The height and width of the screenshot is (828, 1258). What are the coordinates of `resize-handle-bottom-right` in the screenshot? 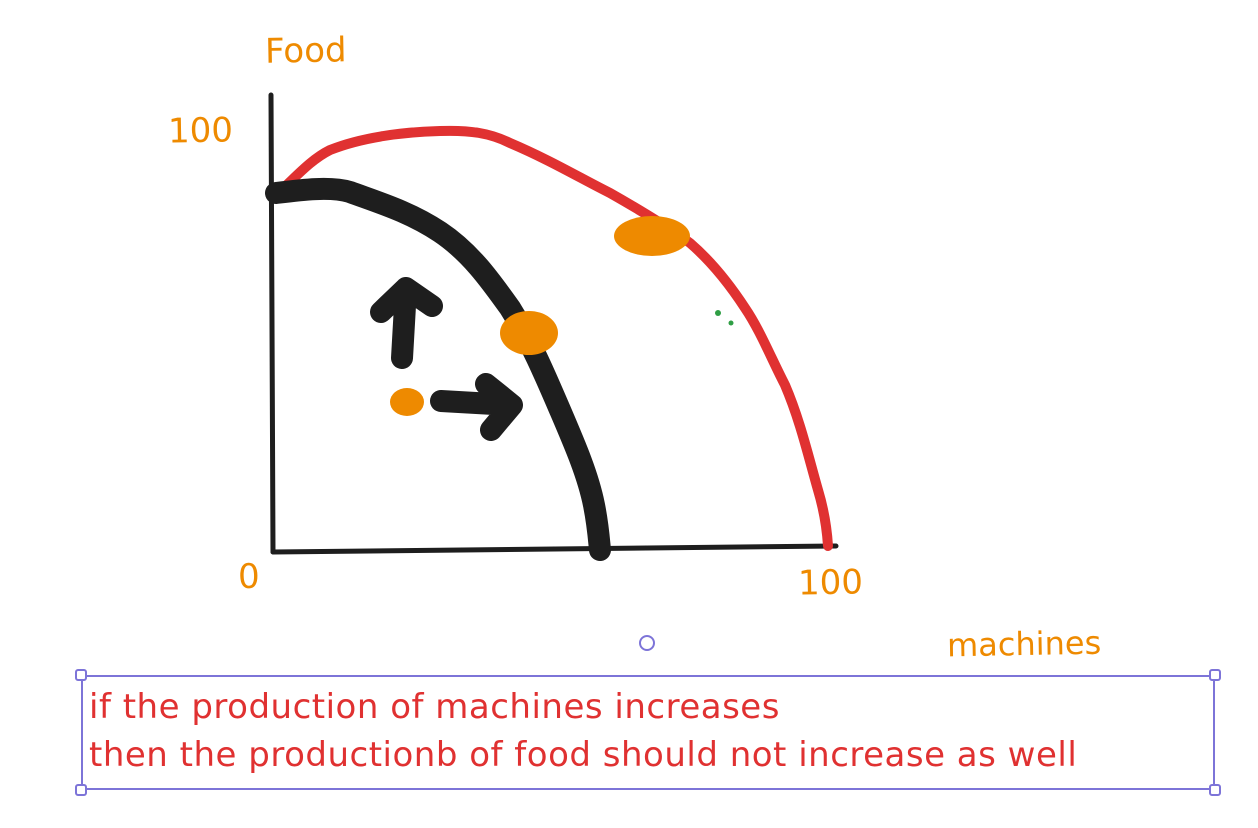 It's located at (1215, 790).